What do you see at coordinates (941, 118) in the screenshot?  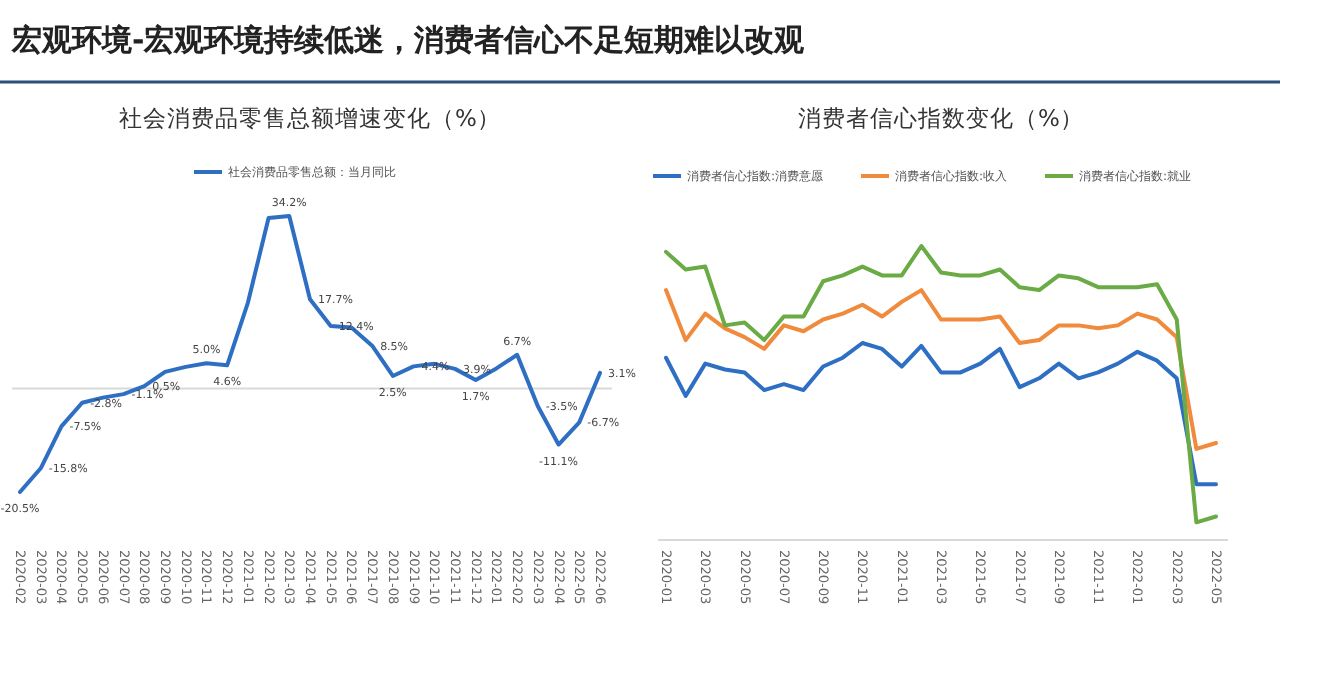 I see `chart-title: 消费者信心指数变化（%）` at bounding box center [941, 118].